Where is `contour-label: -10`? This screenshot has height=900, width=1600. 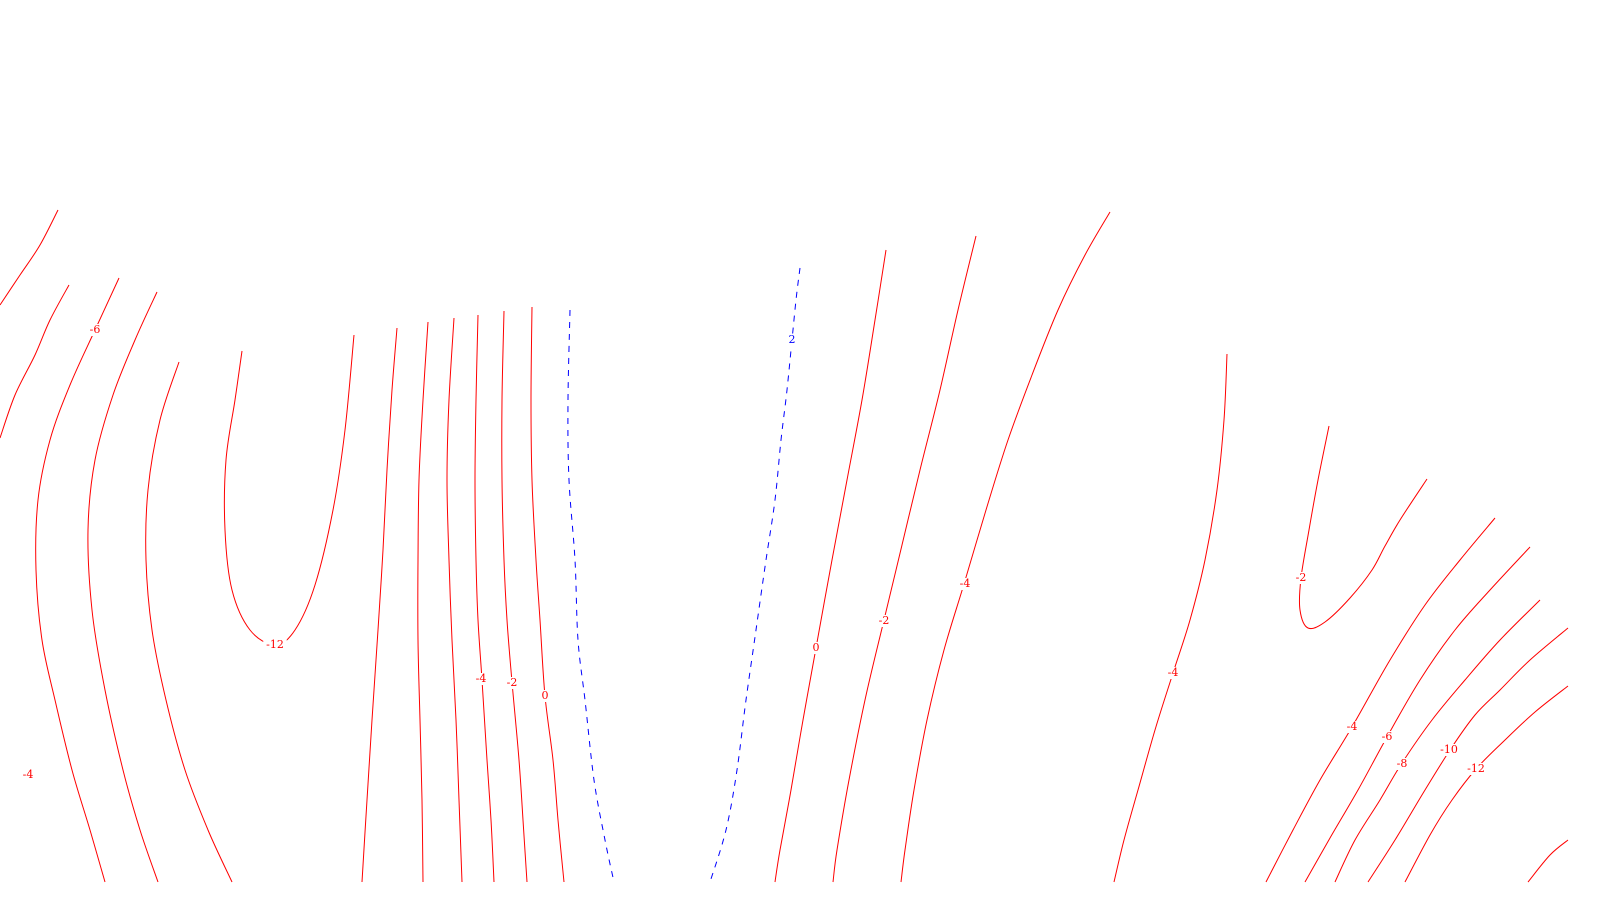
contour-label: -10 is located at coordinates (1449, 749).